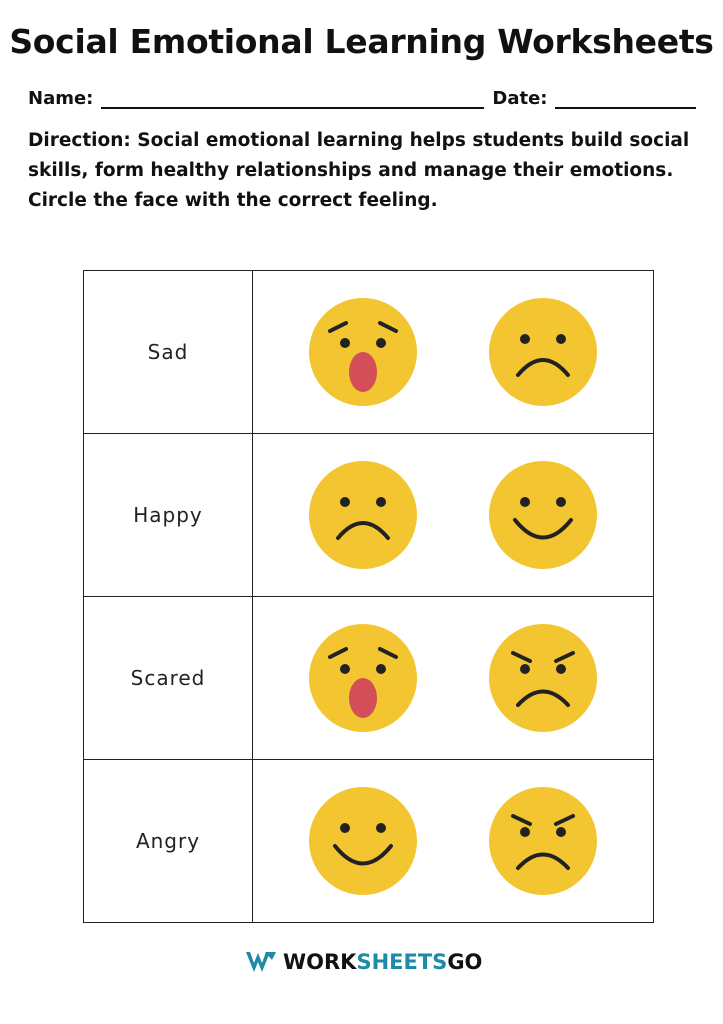 The width and height of the screenshot is (723, 1024). Describe the element at coordinates (293, 99) in the screenshot. I see `name-field` at that location.